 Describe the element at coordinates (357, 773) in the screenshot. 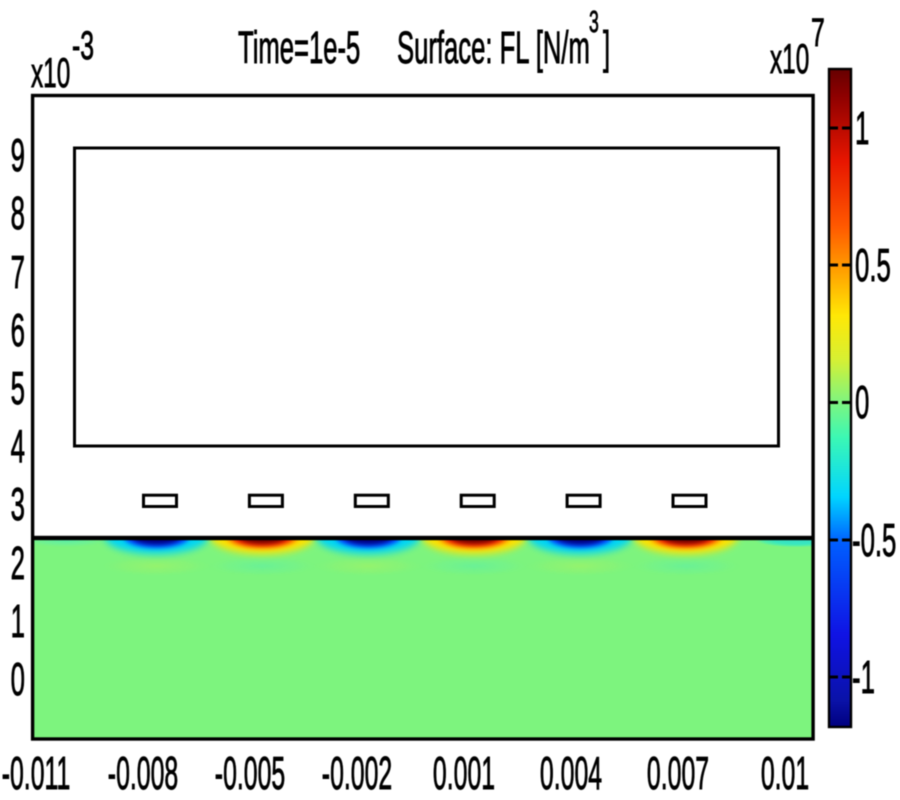

I see `svg-text: -0.002` at that location.